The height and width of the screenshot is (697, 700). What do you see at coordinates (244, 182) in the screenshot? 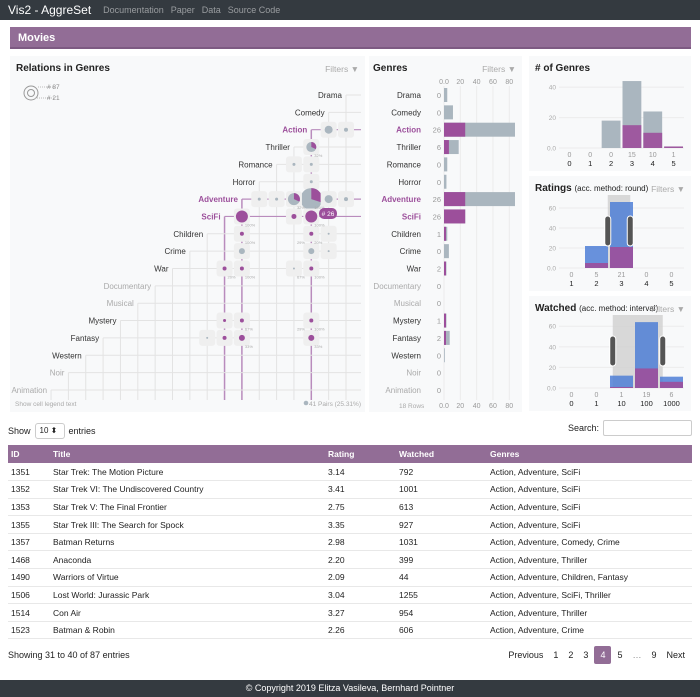
I see `genre-row-label: Horror` at bounding box center [244, 182].